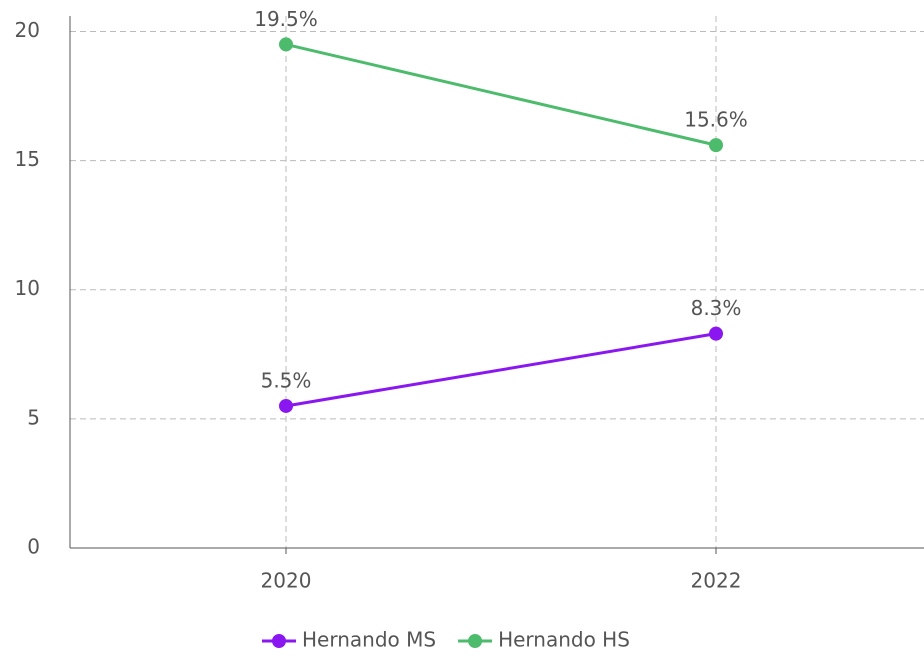  Describe the element at coordinates (716, 308) in the screenshot. I see `data-label: 8.3%` at that location.